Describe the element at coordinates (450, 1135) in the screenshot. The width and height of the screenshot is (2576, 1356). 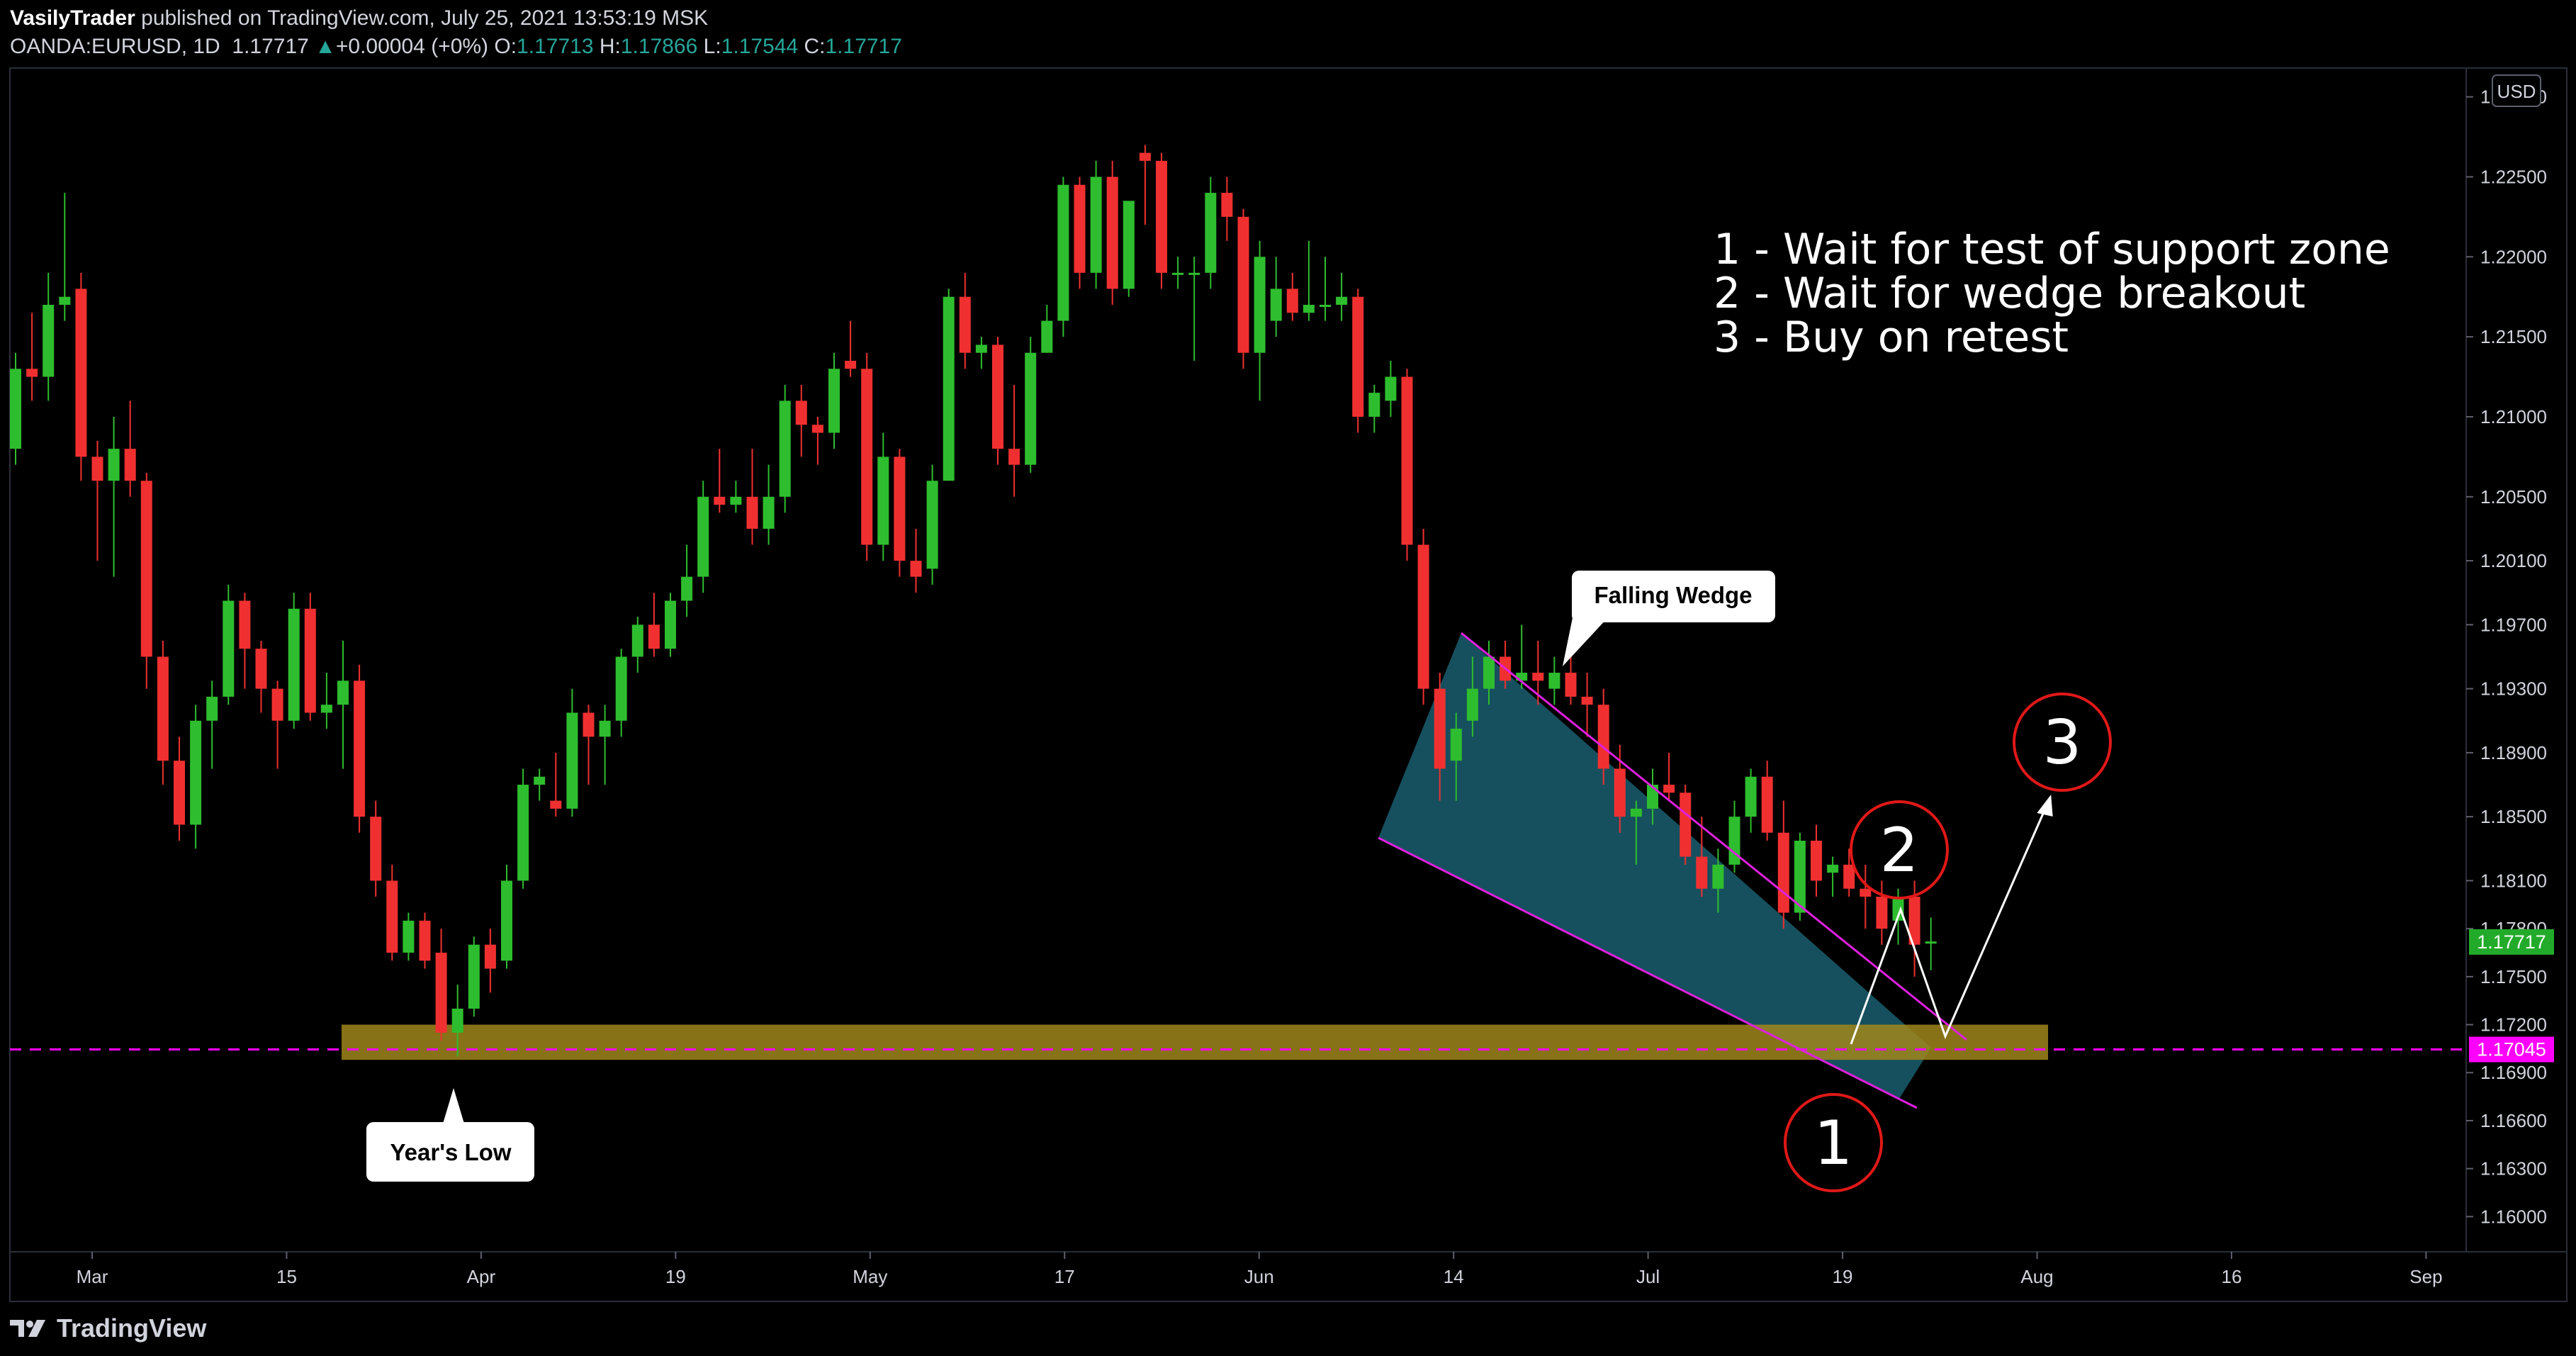
I see `years-low-callout: Year's Low` at that location.